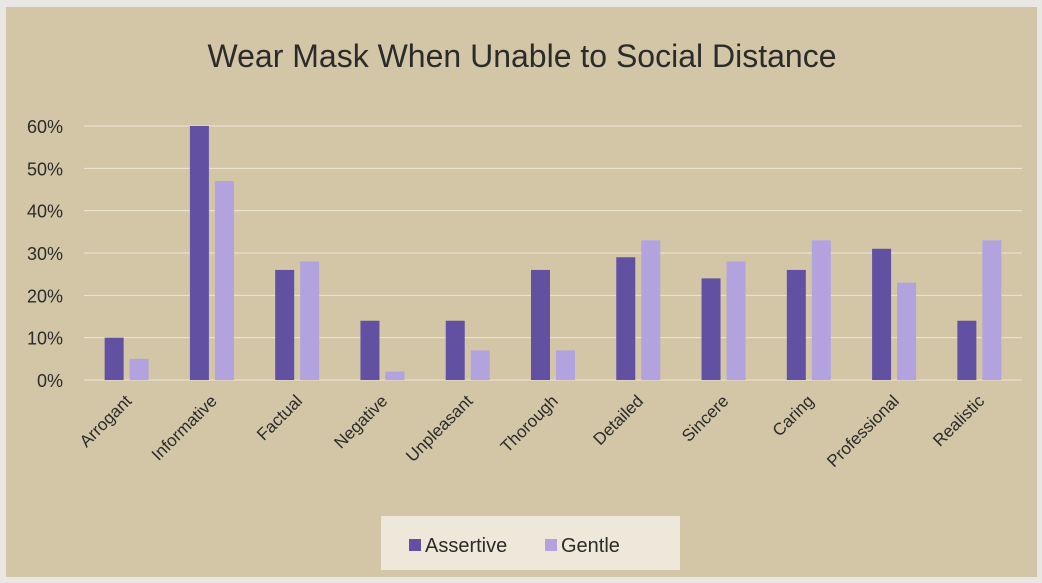 Image resolution: width=1042 pixels, height=583 pixels. What do you see at coordinates (114, 358) in the screenshot?
I see `bar-assertive-arrogant` at bounding box center [114, 358].